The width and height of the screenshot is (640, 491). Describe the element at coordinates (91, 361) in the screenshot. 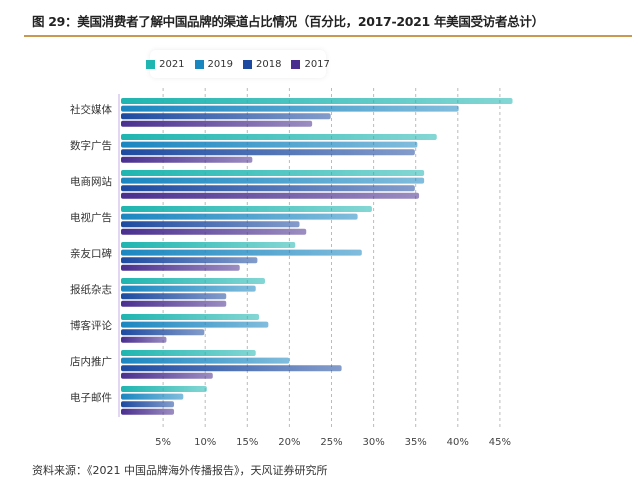

I see `category-label: 店内推广` at that location.